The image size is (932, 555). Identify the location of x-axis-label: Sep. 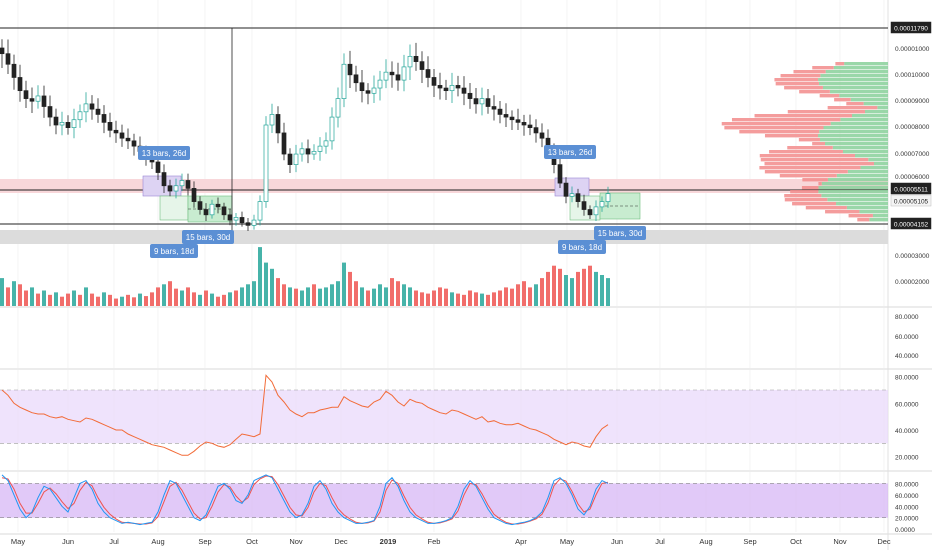
(204, 541).